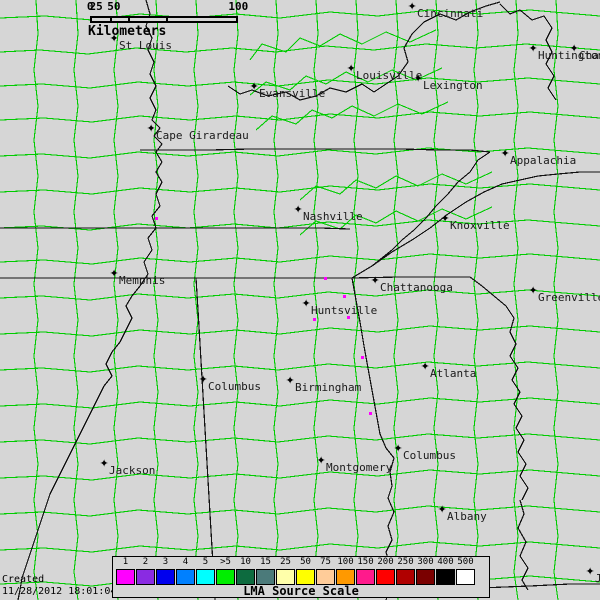  Describe the element at coordinates (245, 562) in the screenshot. I see `legend-tick-label: 10` at that location.